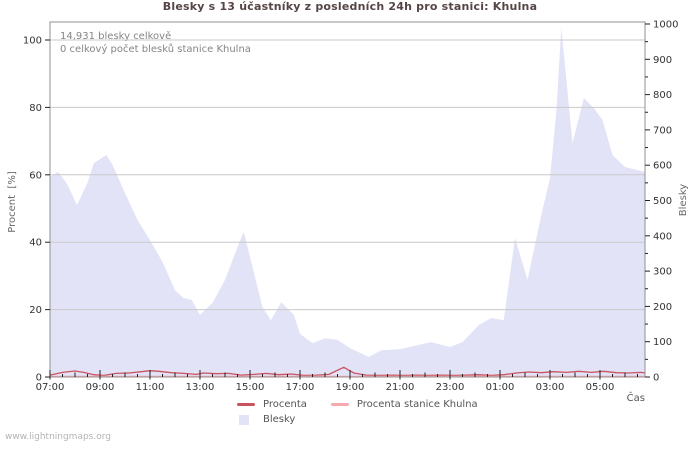  I want to click on y-right-tick-label: 1000, so click(665, 25).